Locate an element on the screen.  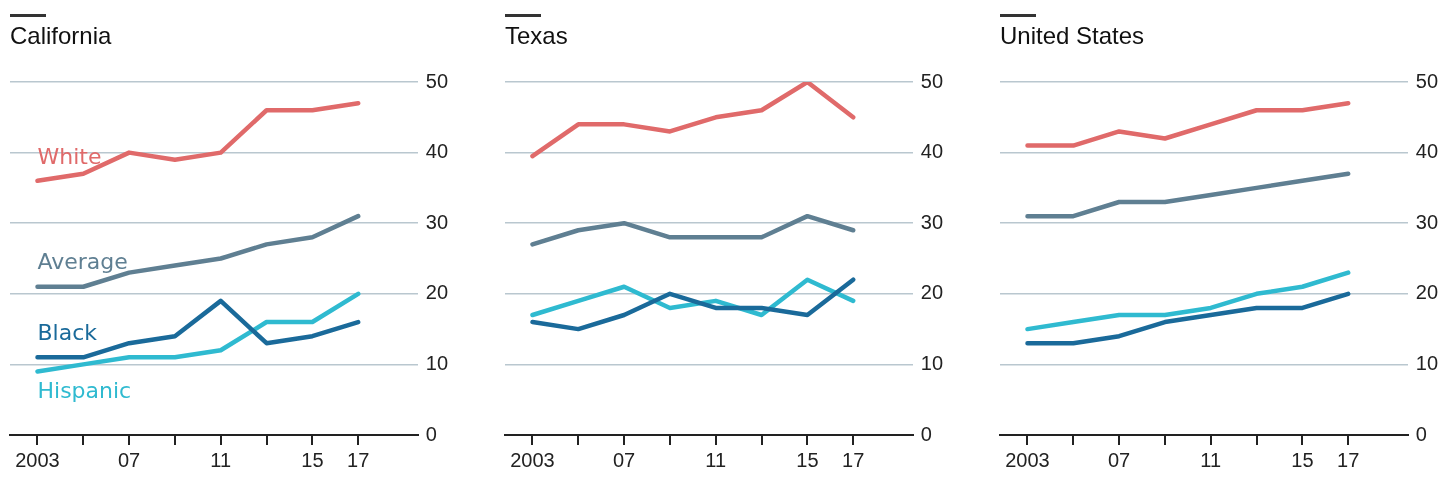
series-label: Black is located at coordinates (67, 333).